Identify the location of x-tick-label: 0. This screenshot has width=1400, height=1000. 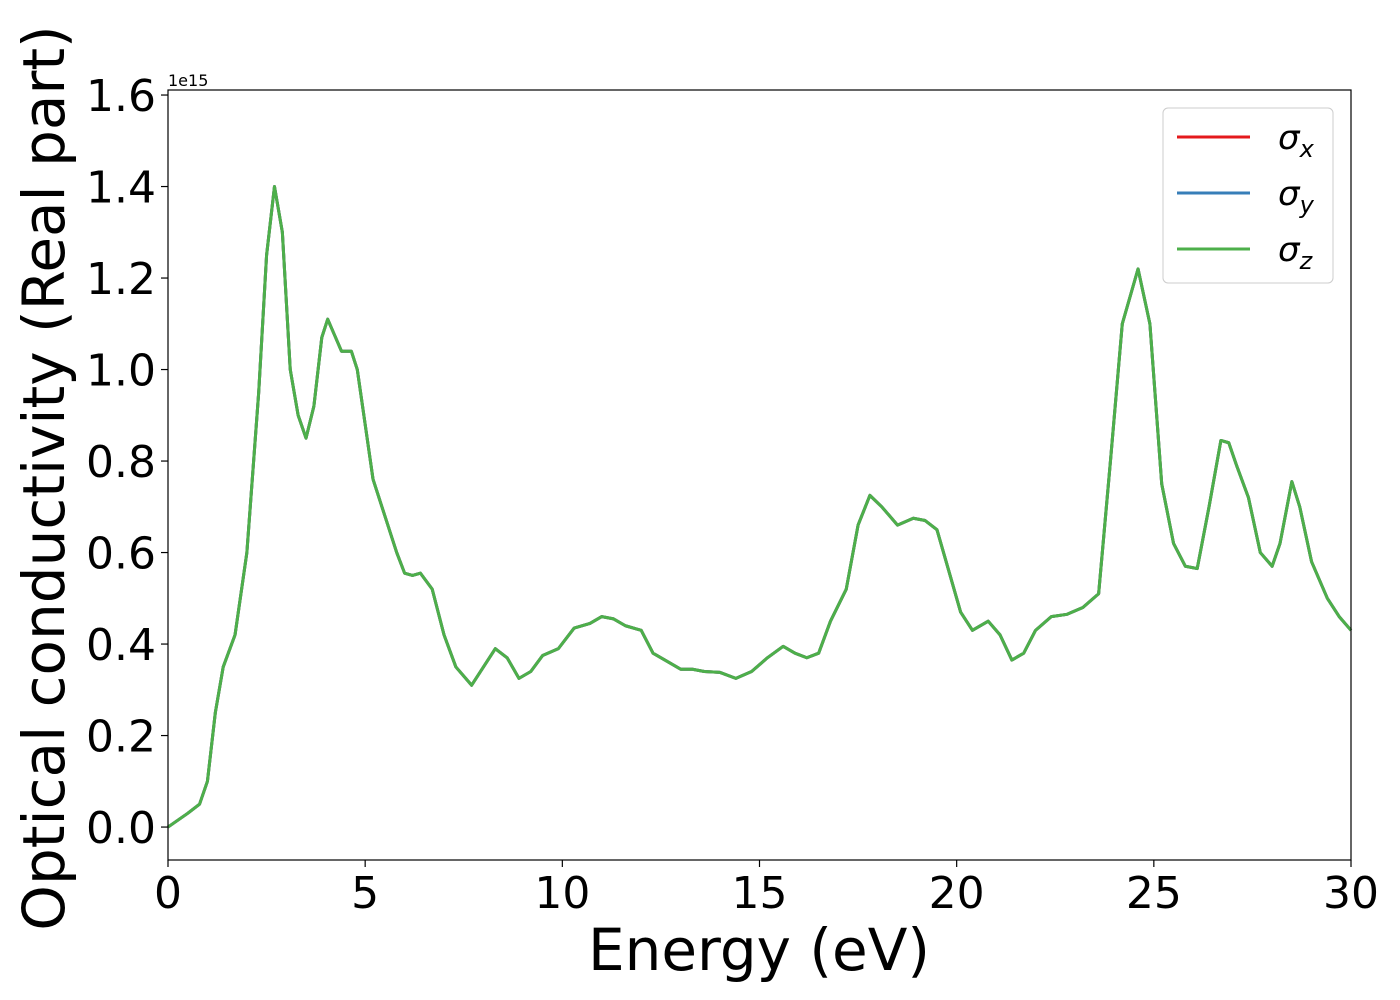
(168, 893).